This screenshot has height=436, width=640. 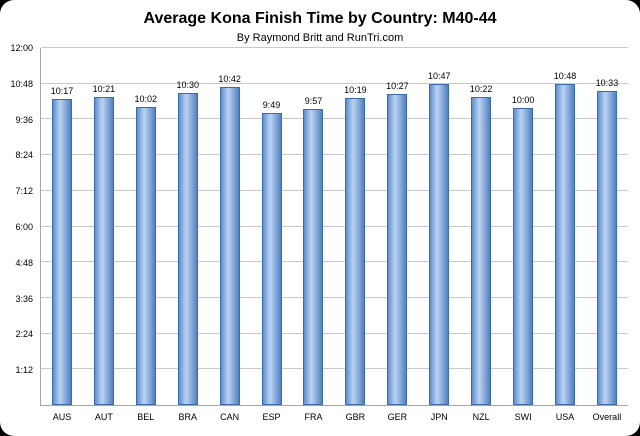 I want to click on bar-value-label: 10:19, so click(x=355, y=90).